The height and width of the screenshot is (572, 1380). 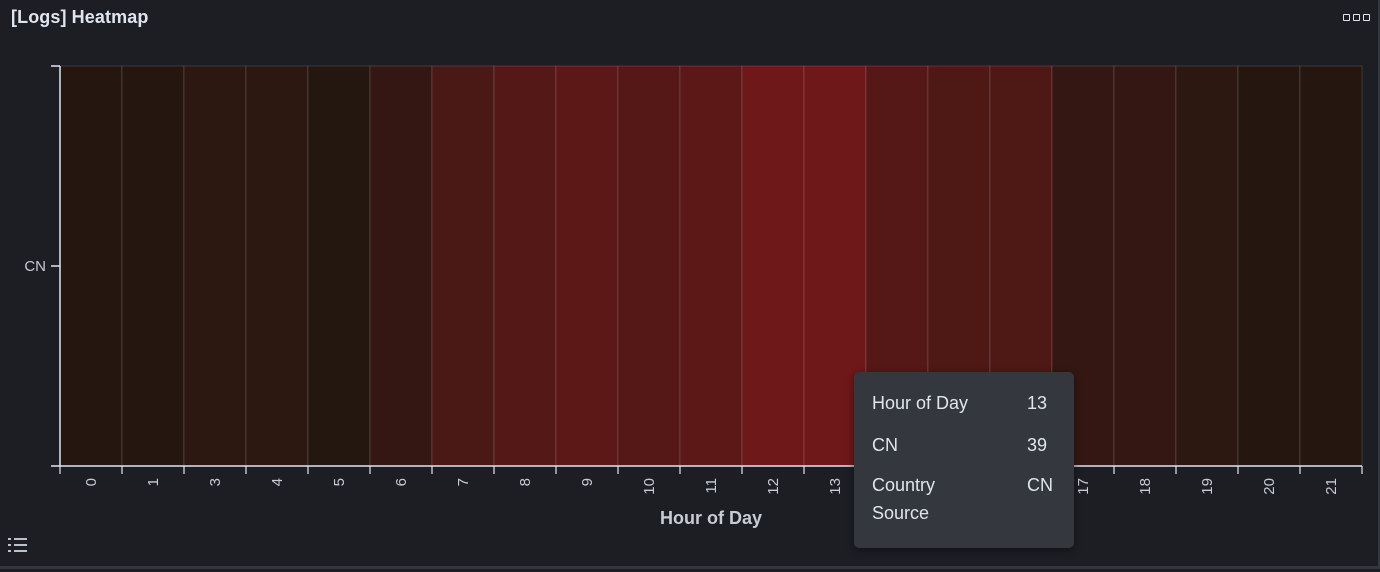 What do you see at coordinates (587, 482) in the screenshot?
I see `x-tick-label: 9` at bounding box center [587, 482].